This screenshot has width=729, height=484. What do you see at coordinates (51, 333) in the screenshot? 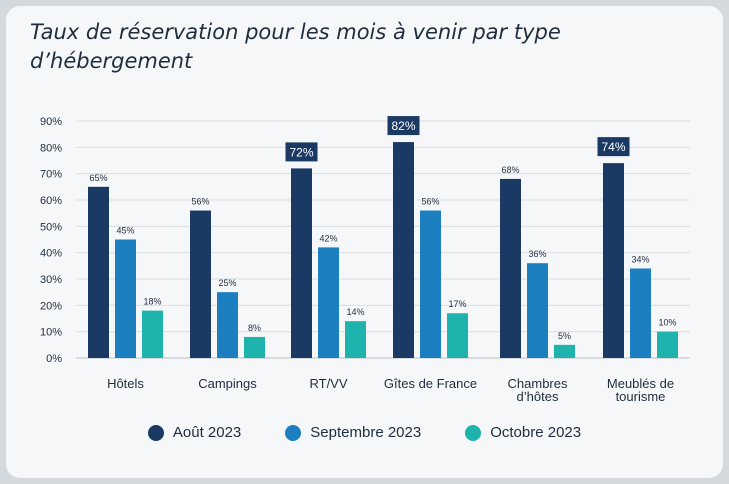
I see `y-tick-label: 10%` at bounding box center [51, 333].